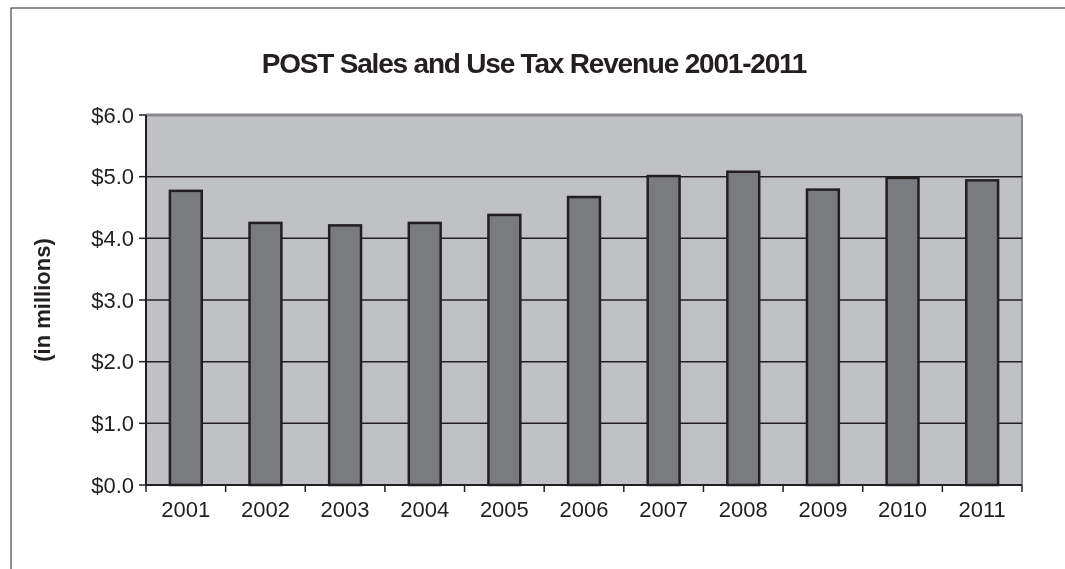 This screenshot has width=1065, height=569. I want to click on y-axis-title: (in millions), so click(42, 300).